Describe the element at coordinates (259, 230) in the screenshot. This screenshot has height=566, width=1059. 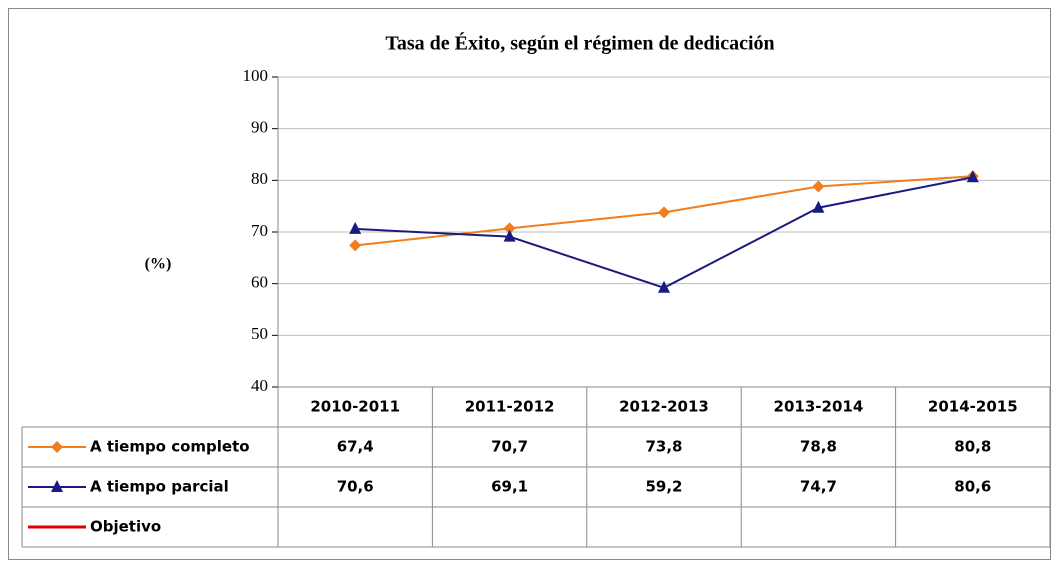
I see `y-tick-label: 70` at that location.